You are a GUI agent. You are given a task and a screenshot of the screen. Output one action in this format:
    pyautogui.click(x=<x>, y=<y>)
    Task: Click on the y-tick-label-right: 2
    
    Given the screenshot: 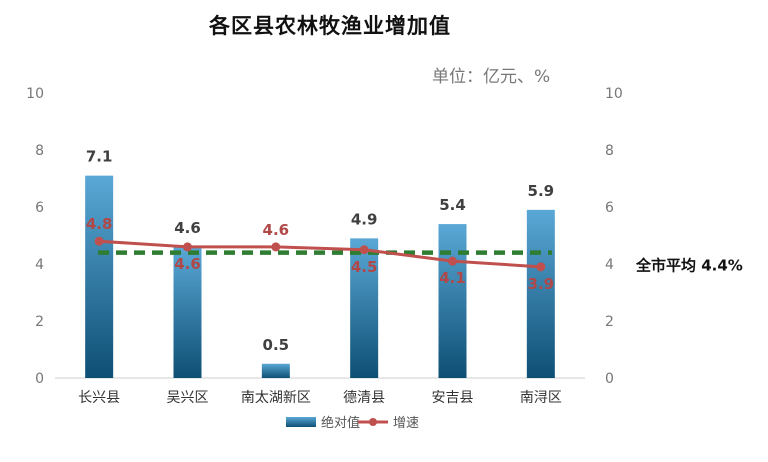 What is the action you would take?
    pyautogui.click(x=609, y=322)
    